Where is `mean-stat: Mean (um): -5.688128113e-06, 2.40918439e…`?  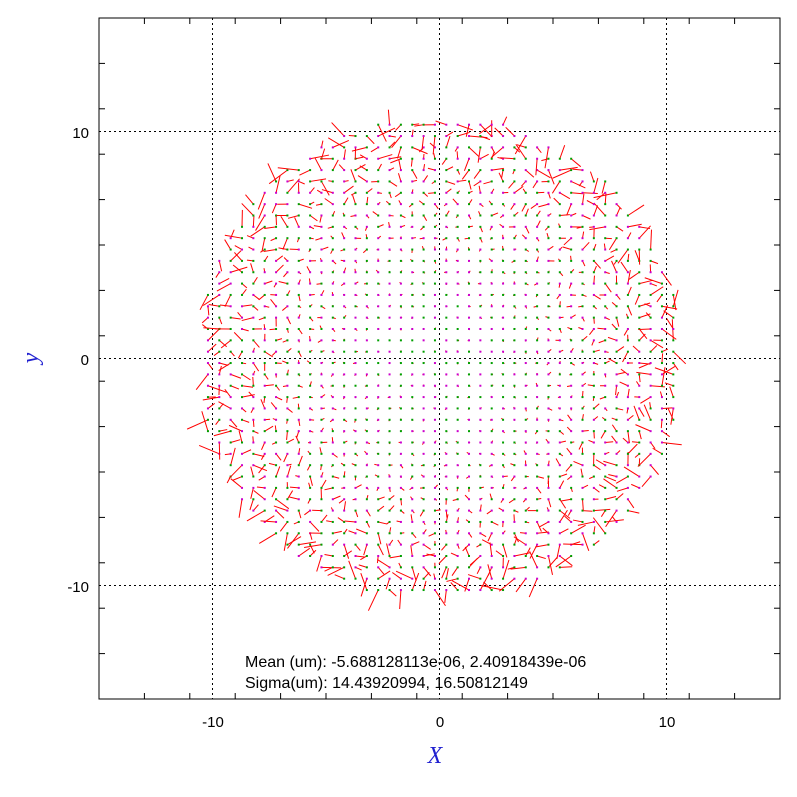
mean-stat: Mean (um): -5.688128113e-06, 2.40918439e… is located at coordinates (415, 662).